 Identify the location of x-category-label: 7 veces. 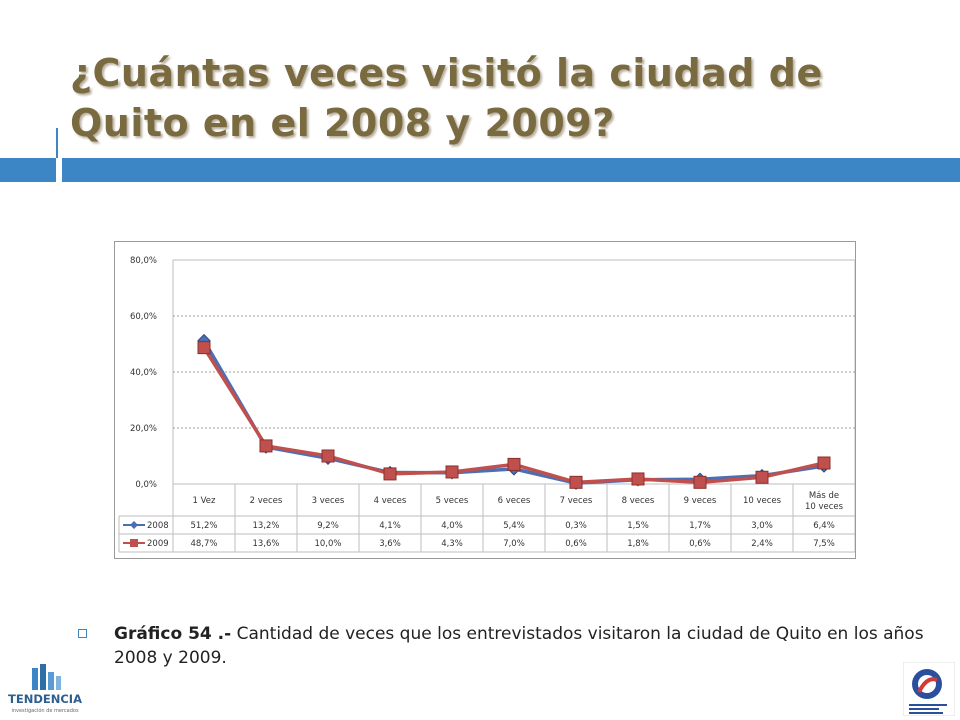
(576, 501).